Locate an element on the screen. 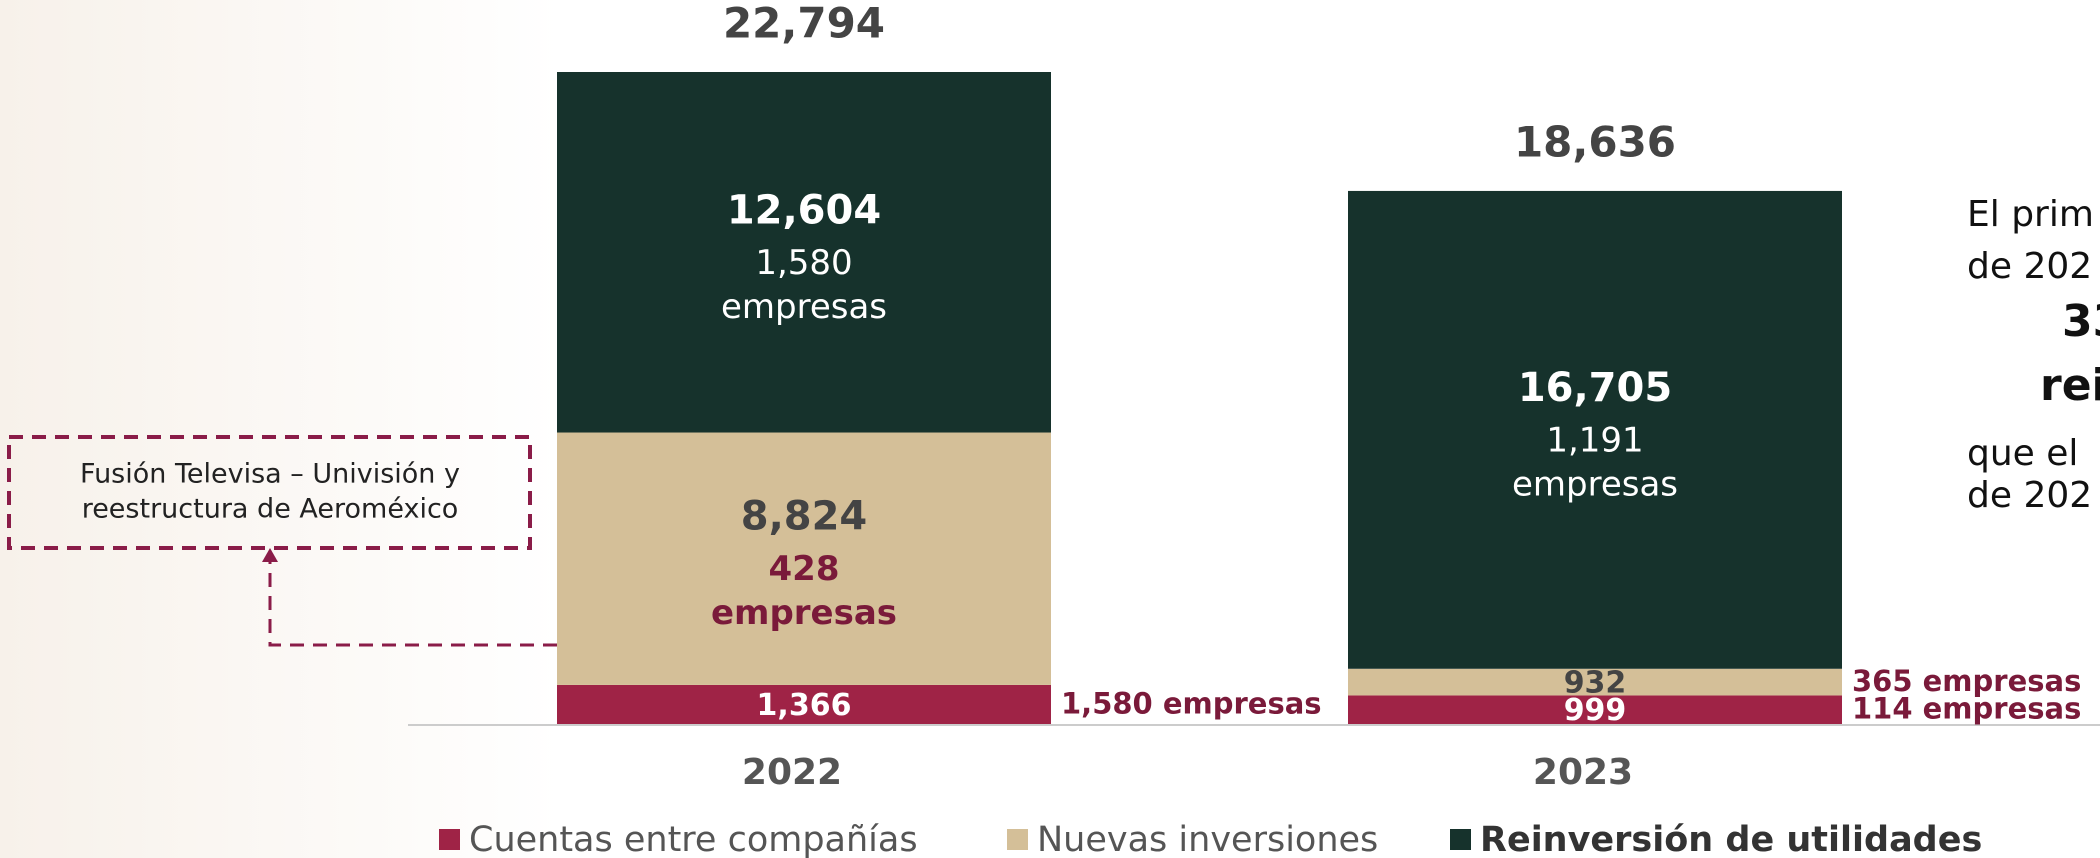 The height and width of the screenshot is (858, 2100). value-label: 12,604 is located at coordinates (804, 210).